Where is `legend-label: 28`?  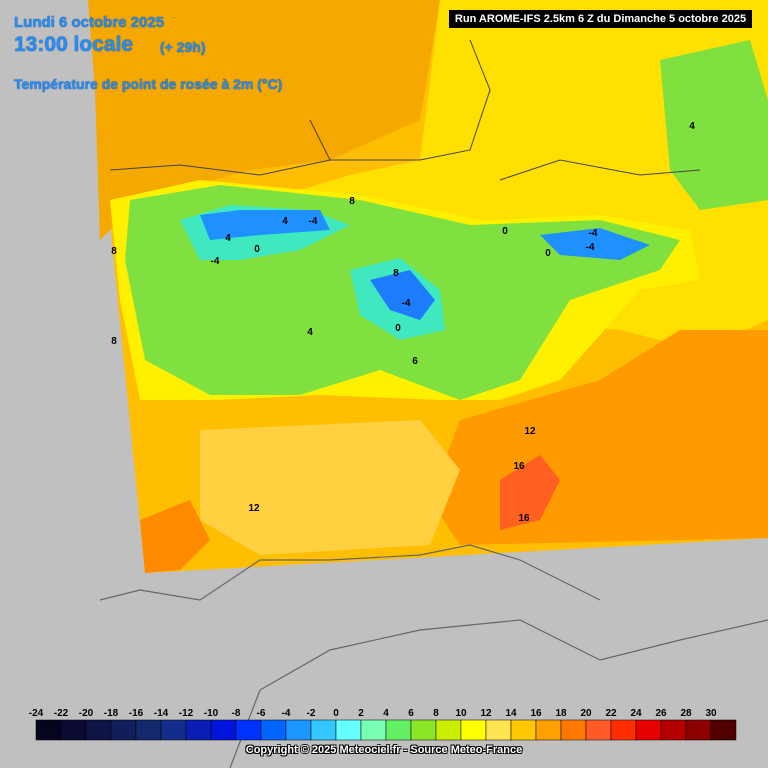
legend-label: 28 is located at coordinates (686, 713).